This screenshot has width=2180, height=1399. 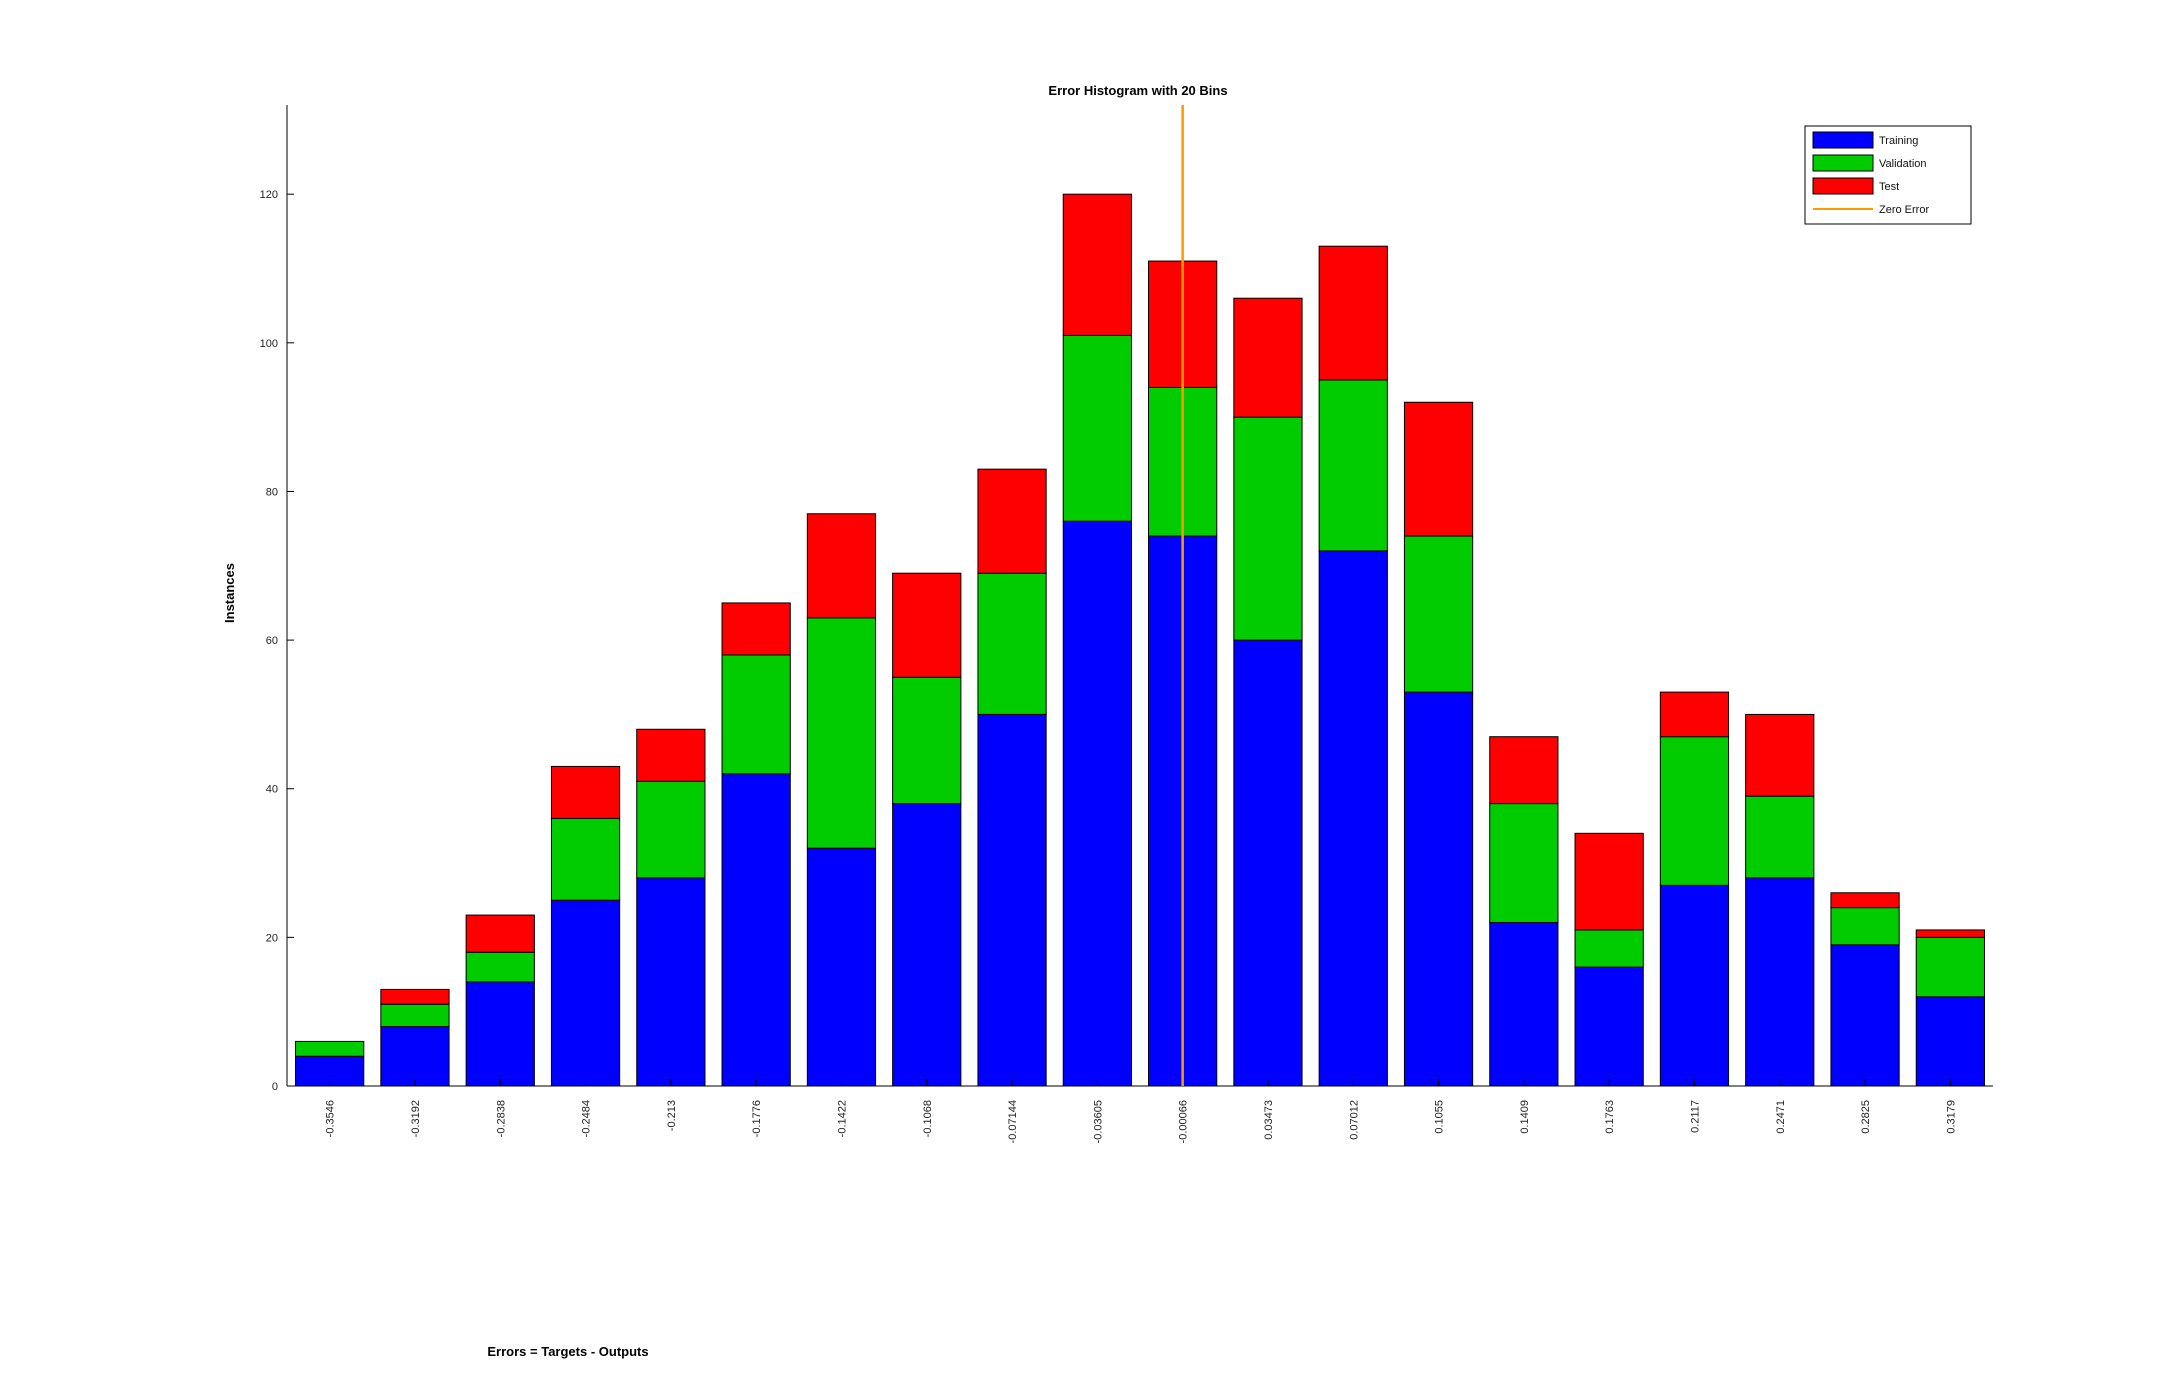 I want to click on legend-label-zero-error: Zero Error, so click(x=1904, y=210).